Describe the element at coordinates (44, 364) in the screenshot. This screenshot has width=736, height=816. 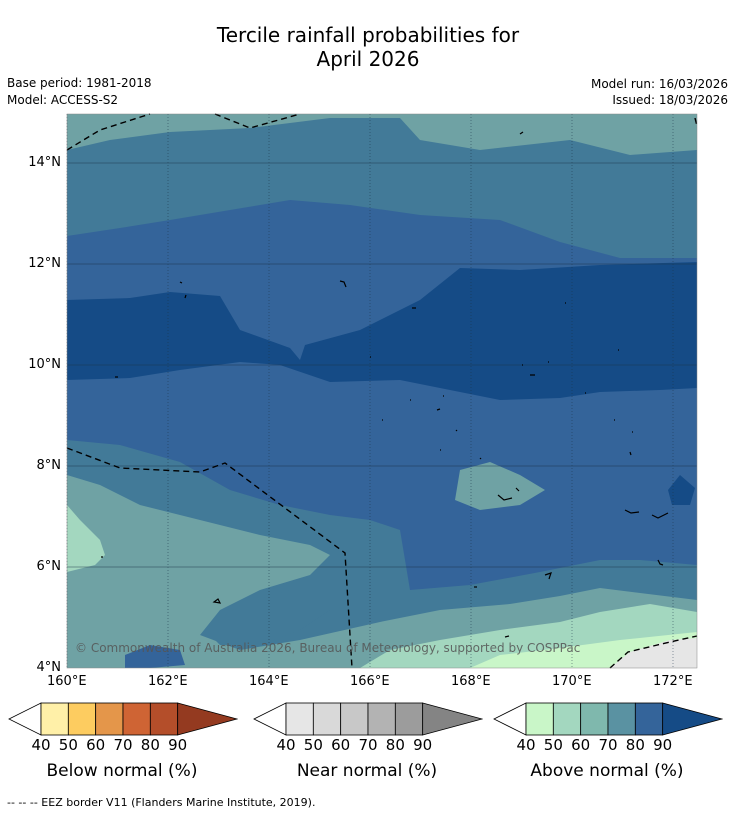
I see `lat-label-10n: 10°N` at that location.